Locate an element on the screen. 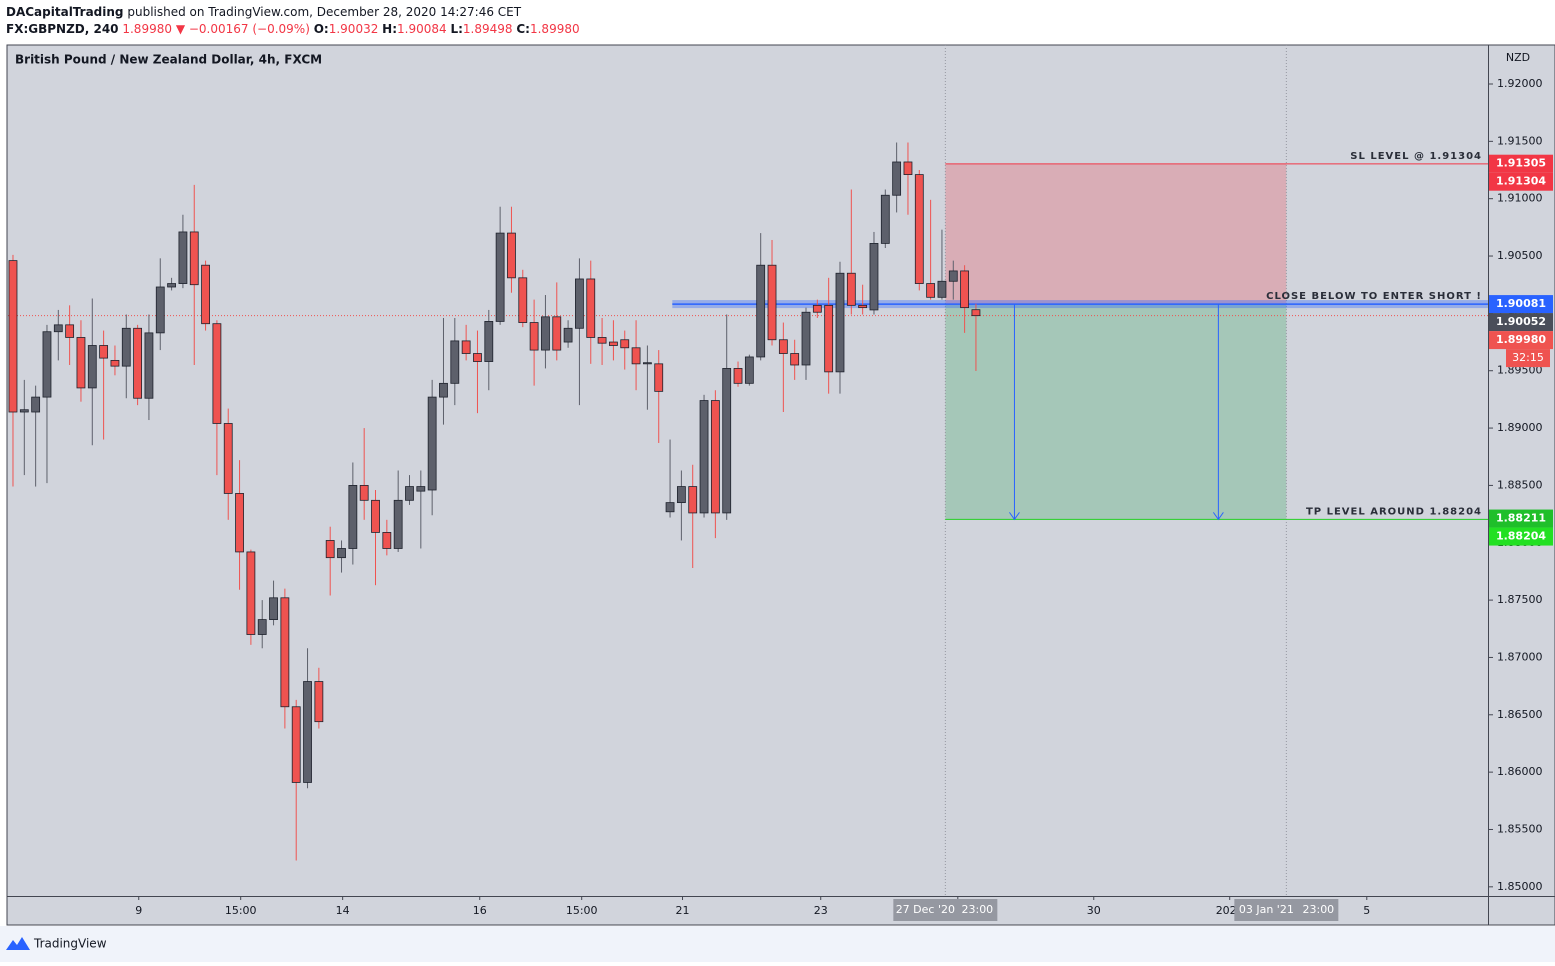 The height and width of the screenshot is (966, 1555). ohlc-key: L: is located at coordinates (456, 29).